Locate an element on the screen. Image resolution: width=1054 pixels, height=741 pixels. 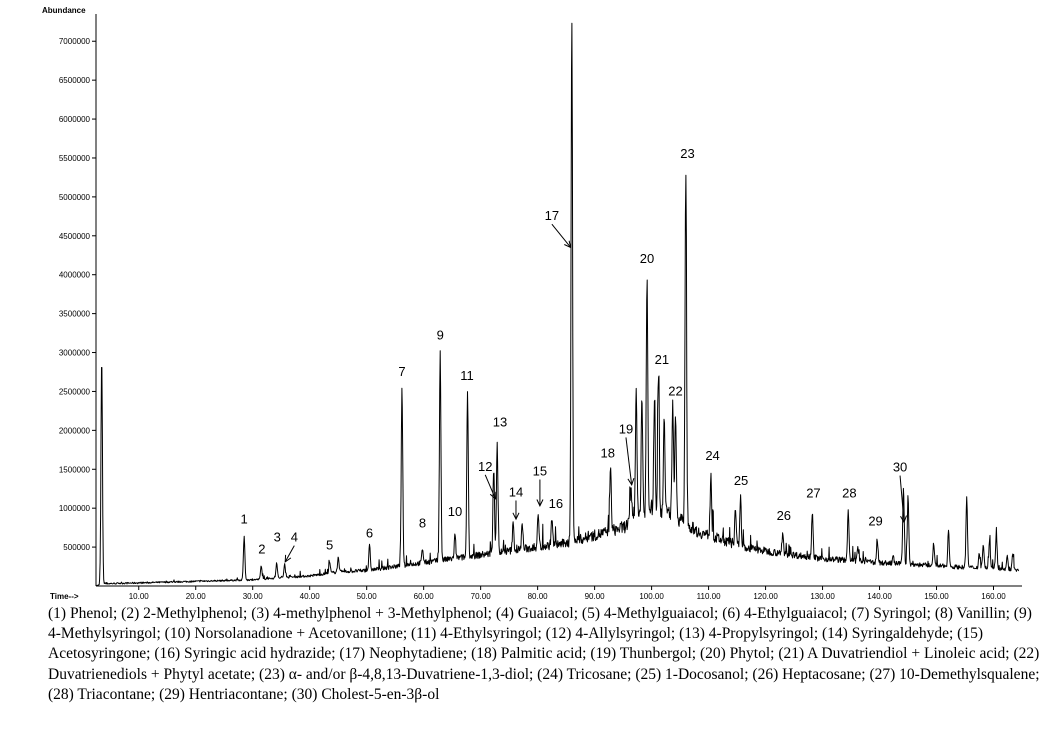
y-tick-label: 6500000 is located at coordinates (75, 80).